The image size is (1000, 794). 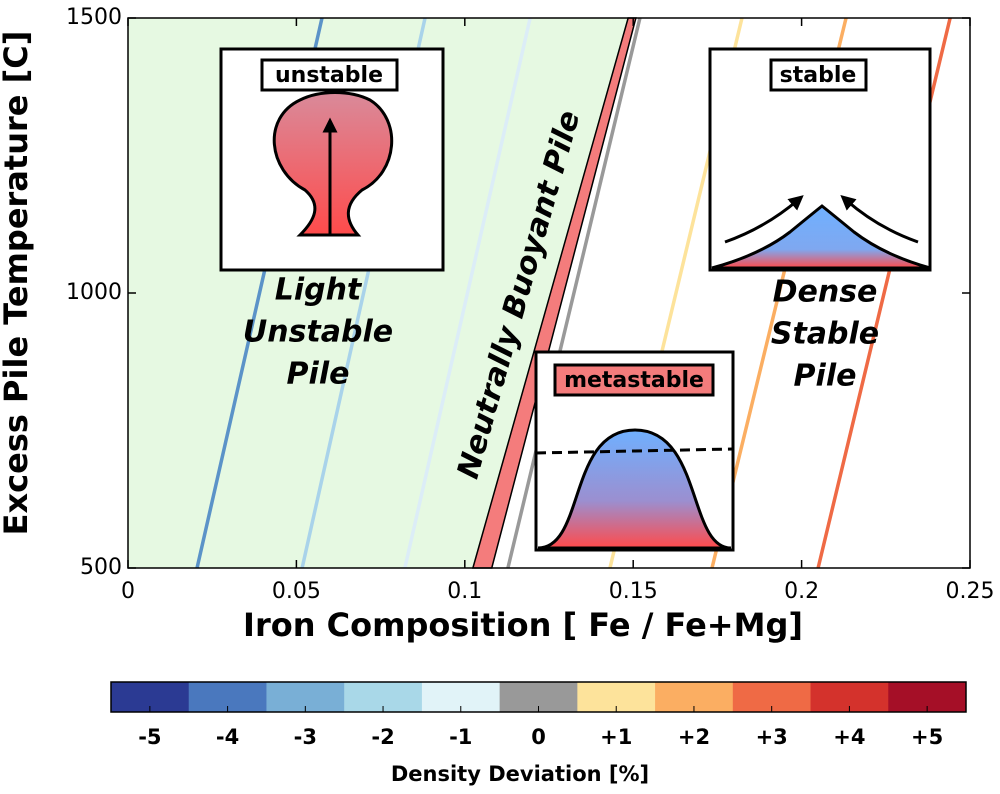 What do you see at coordinates (849, 737) in the screenshot?
I see `colorbar-tick-label: +4` at bounding box center [849, 737].